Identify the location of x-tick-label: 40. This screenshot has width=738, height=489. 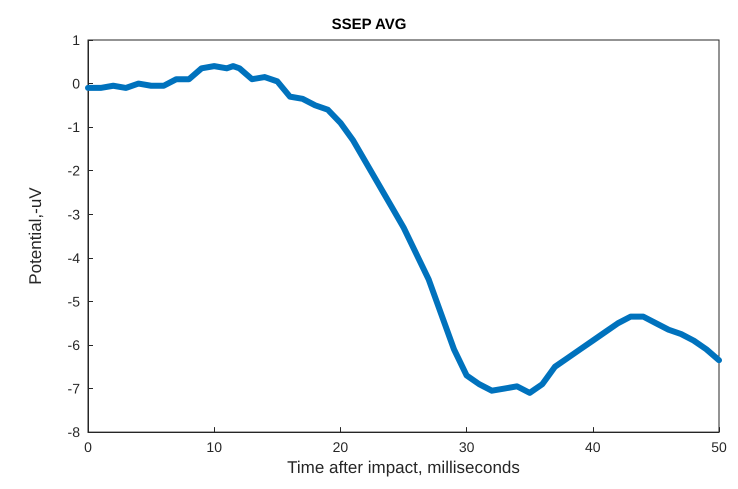
(593, 447).